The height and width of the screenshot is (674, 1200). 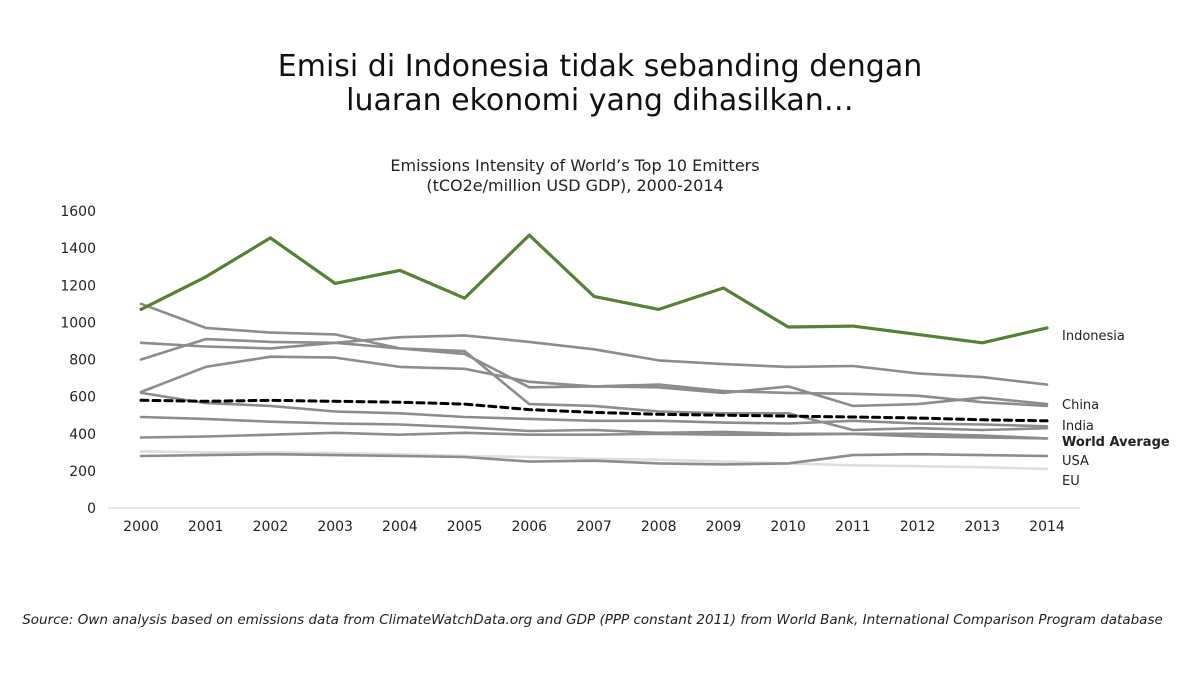 I want to click on y-tick-label: 1000, so click(x=78, y=323).